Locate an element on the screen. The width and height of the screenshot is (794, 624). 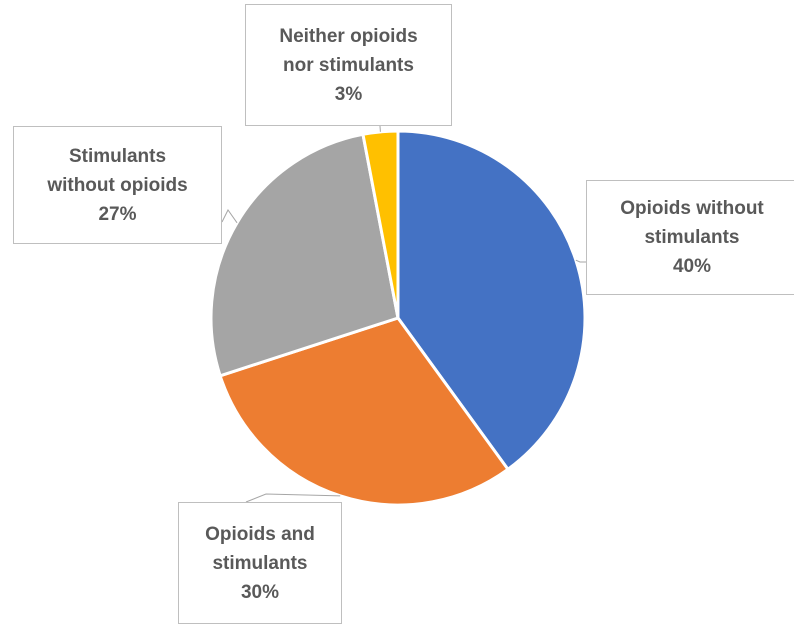
callout-opioids-and-stimulants: Opioids and stimulants 30% is located at coordinates (260, 563).